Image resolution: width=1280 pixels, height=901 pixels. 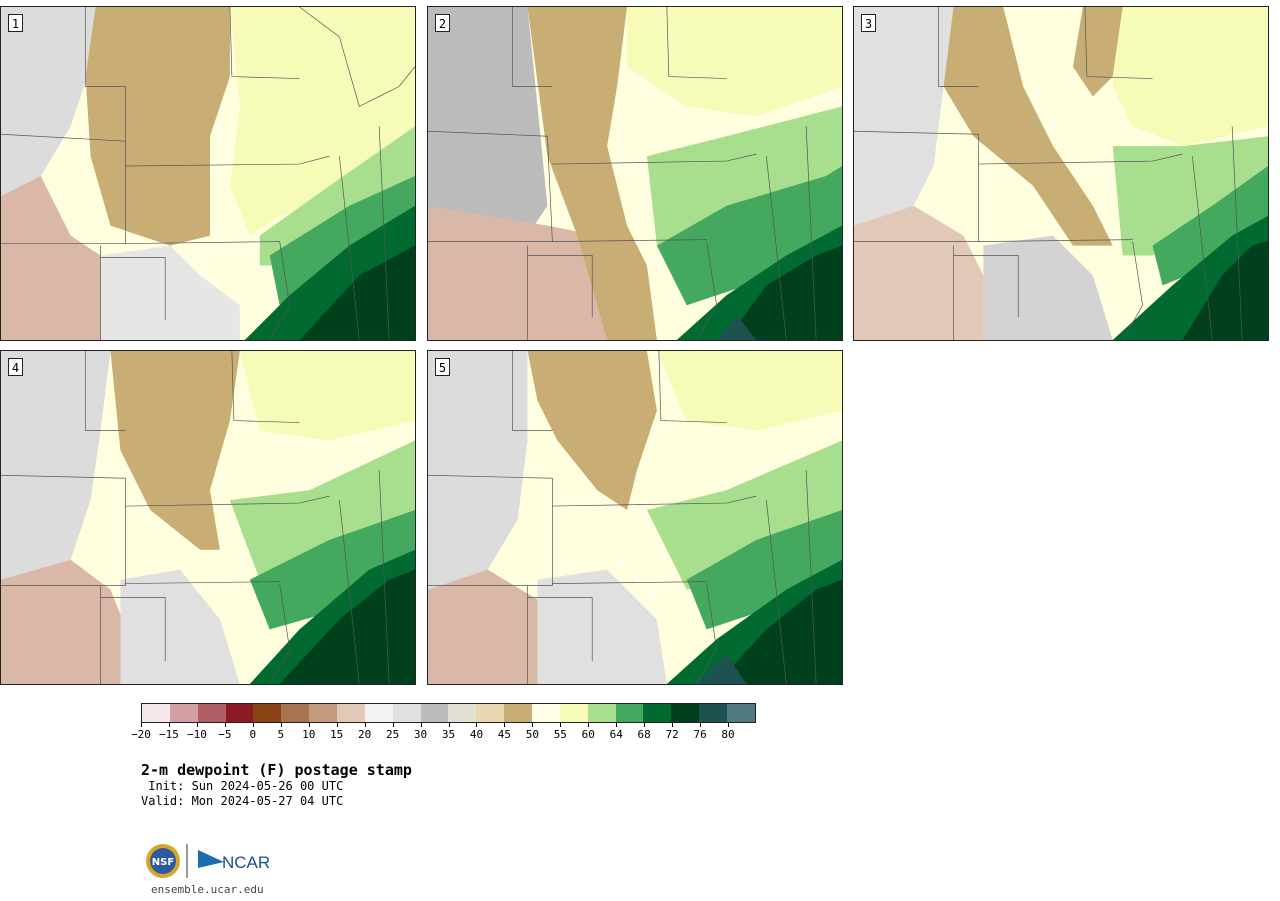 I want to click on site-url: ensemble.ucar.edu, so click(x=207, y=889).